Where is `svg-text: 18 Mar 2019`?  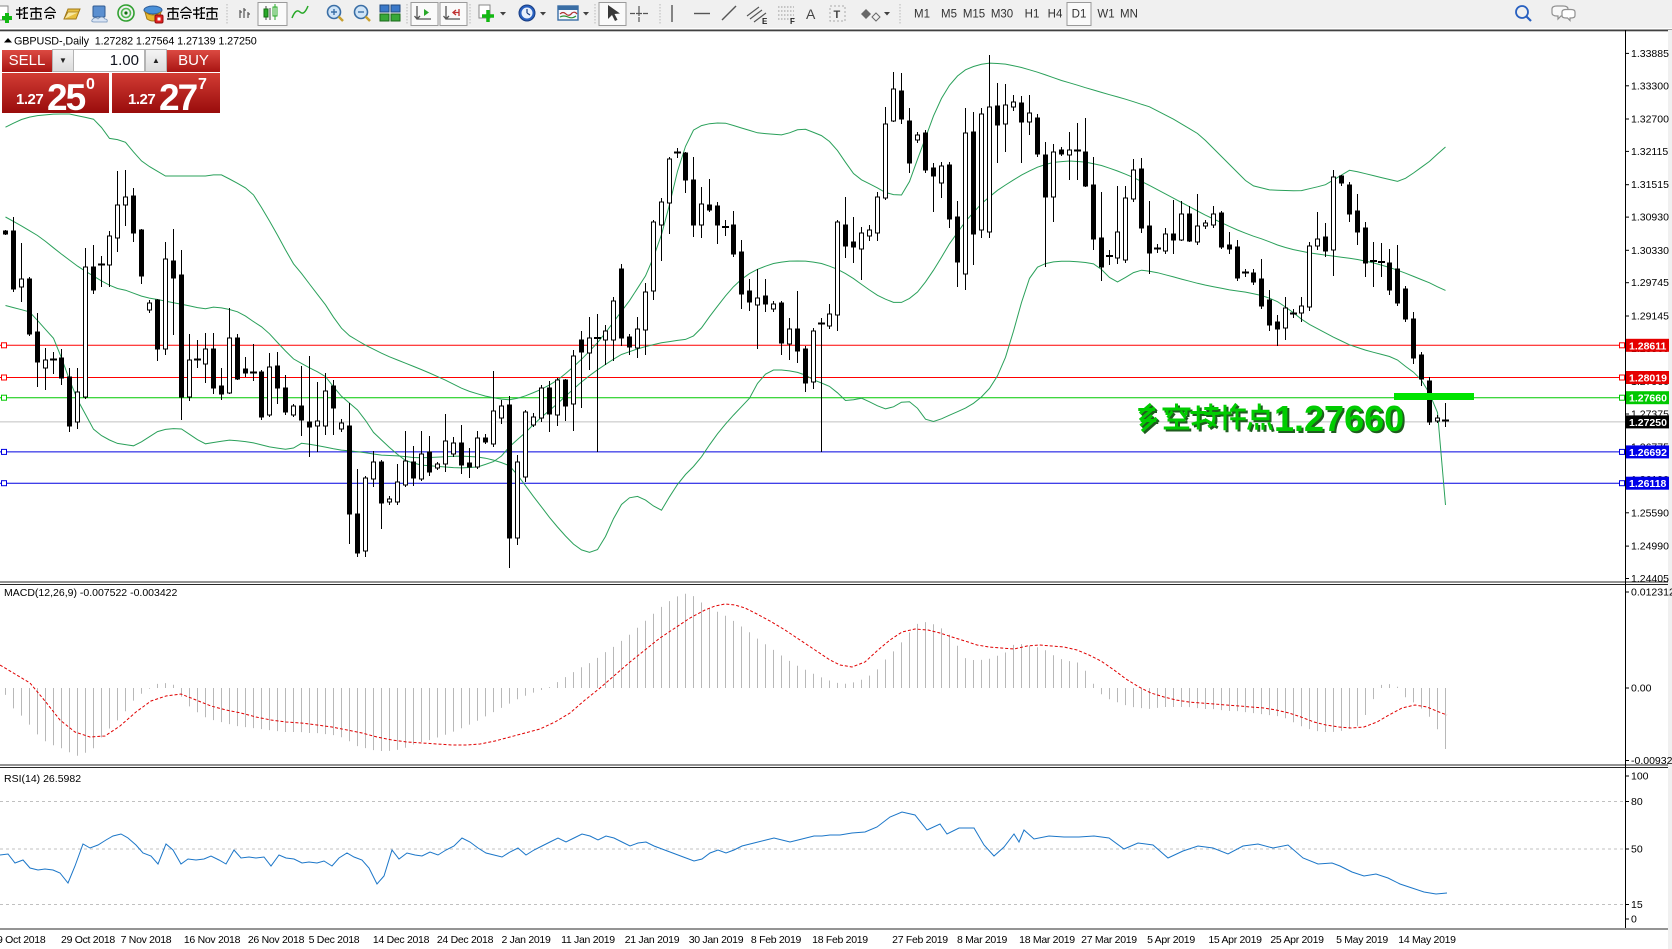
svg-text: 18 Mar 2019 is located at coordinates (1047, 940).